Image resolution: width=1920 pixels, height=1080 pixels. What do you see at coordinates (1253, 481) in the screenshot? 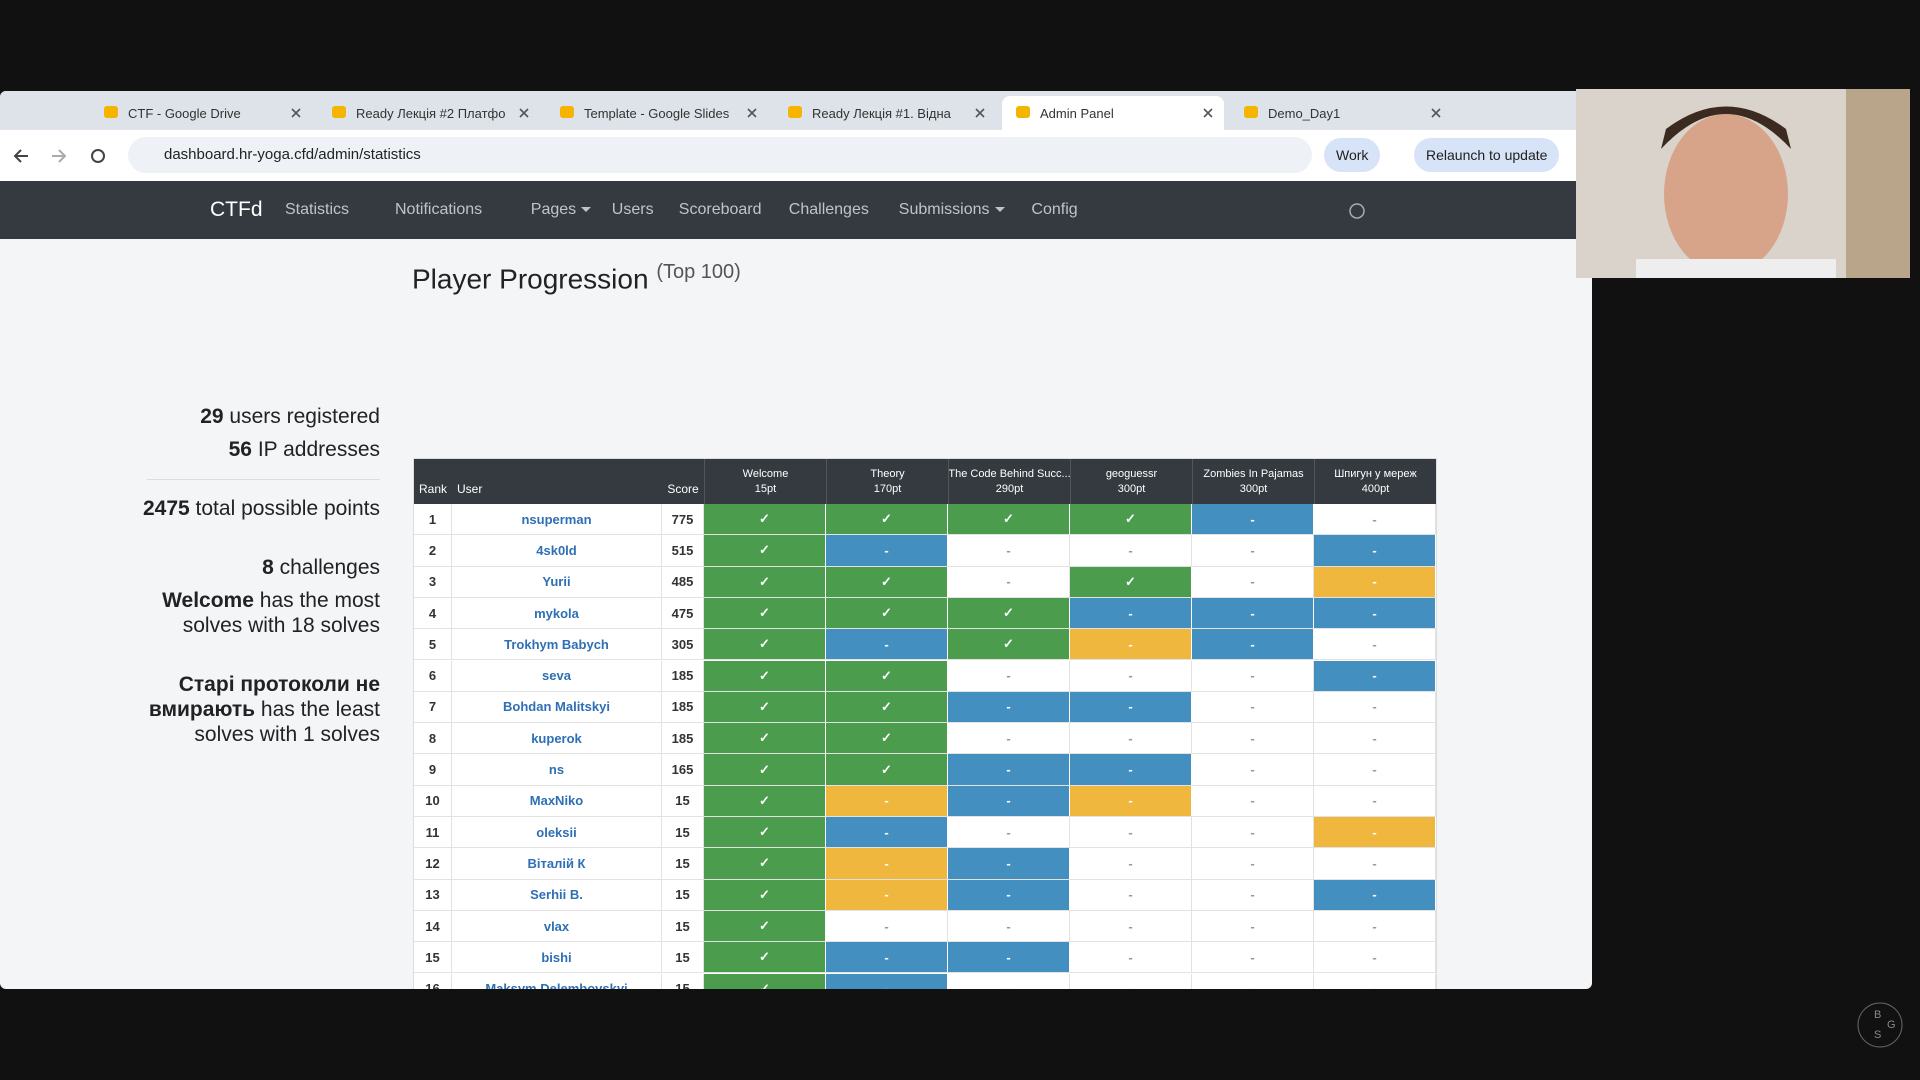
I see `challenge-header: Zombies In Pajamas 300pt` at bounding box center [1253, 481].